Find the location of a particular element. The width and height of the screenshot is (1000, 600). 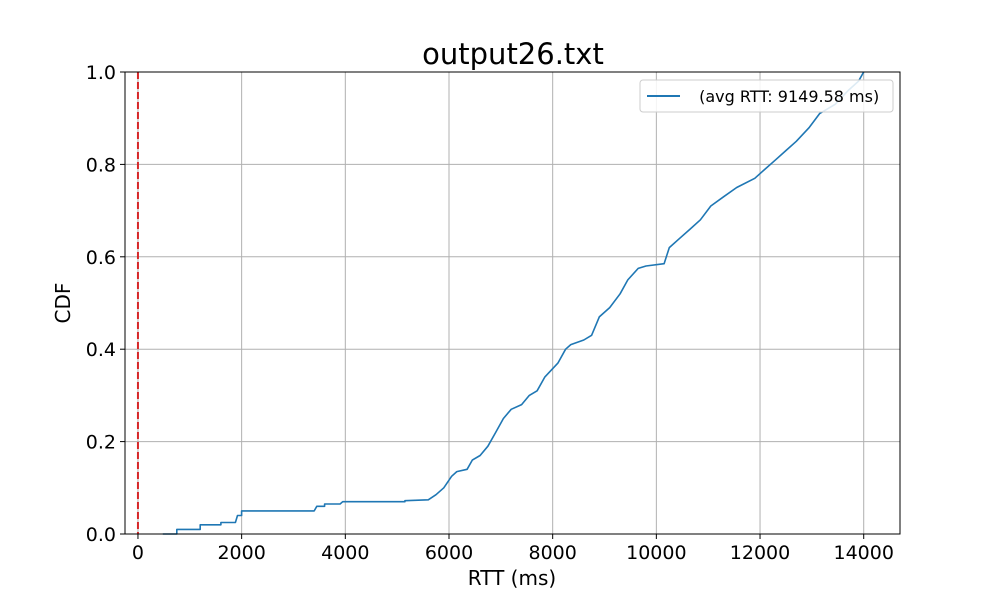

x-tick-label: 2000 is located at coordinates (241, 553).